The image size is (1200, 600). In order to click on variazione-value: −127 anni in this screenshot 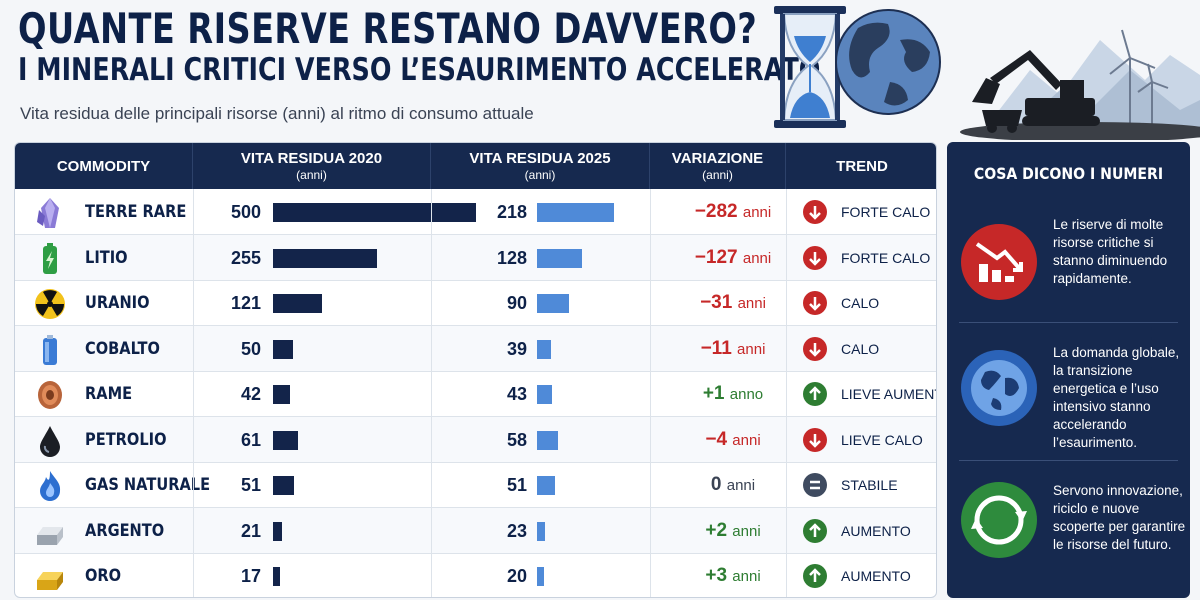, I will do `click(733, 257)`.